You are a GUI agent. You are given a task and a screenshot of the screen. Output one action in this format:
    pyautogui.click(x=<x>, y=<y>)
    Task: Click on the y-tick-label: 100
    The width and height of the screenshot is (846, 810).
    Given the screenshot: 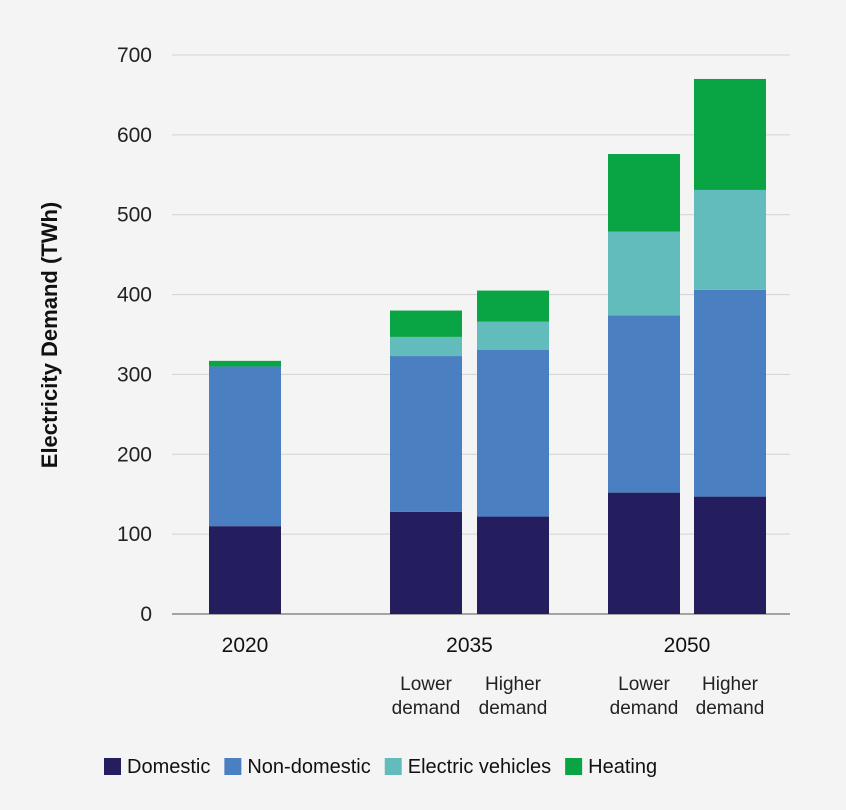 What is the action you would take?
    pyautogui.click(x=134, y=534)
    